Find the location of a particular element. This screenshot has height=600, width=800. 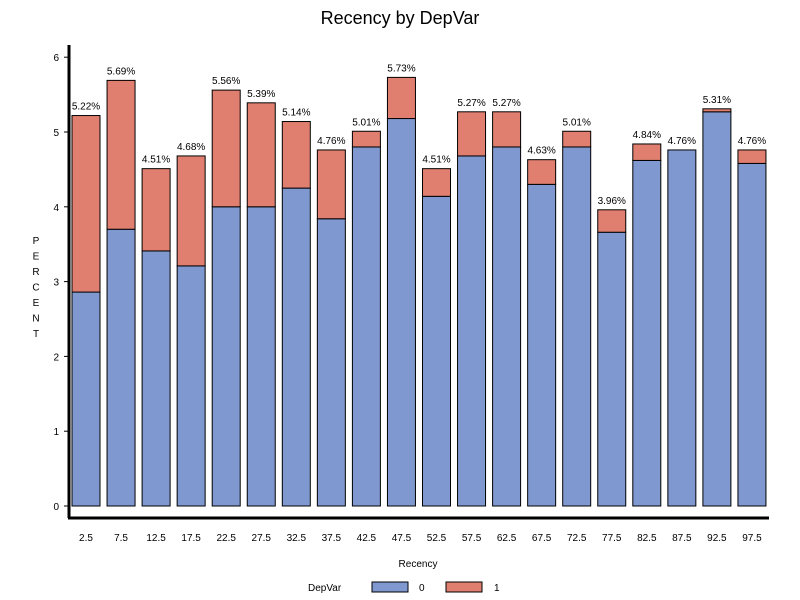

chart-title: Recency by DepVar is located at coordinates (400, 18).